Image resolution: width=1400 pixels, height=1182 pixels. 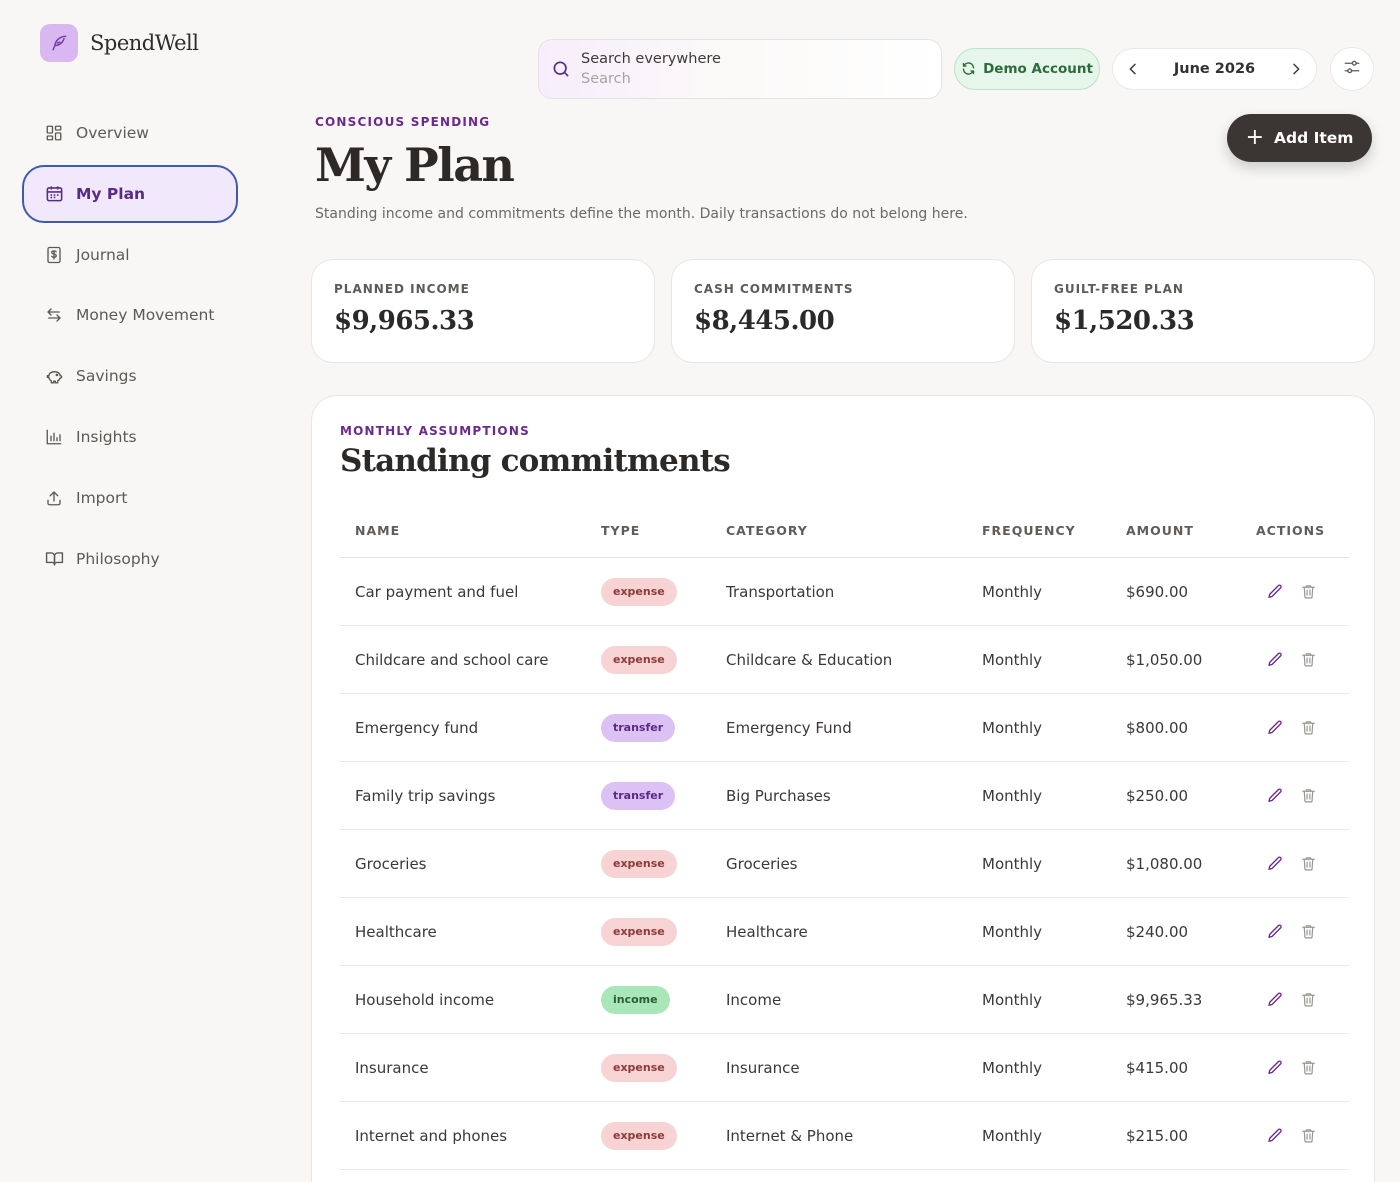 I want to click on brand: SpendWell, so click(x=119, y=43).